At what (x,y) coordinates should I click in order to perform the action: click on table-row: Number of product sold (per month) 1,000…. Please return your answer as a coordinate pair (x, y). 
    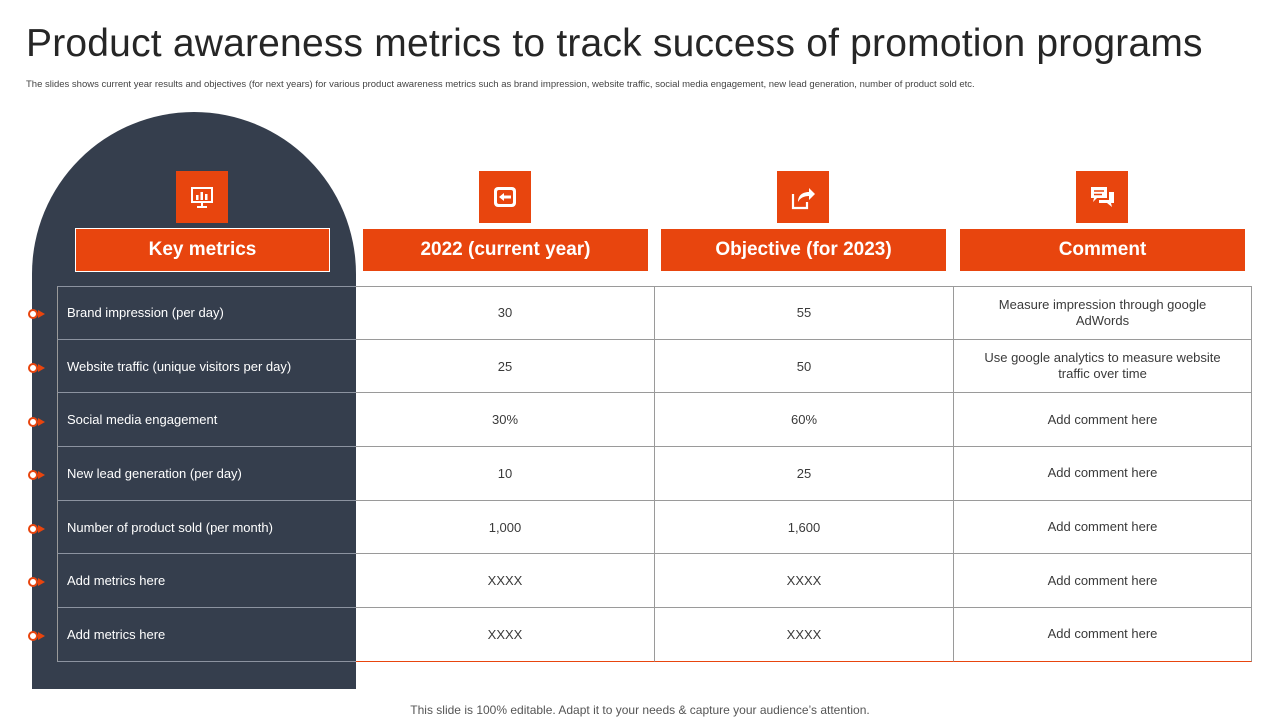
    Looking at the image, I should click on (654, 527).